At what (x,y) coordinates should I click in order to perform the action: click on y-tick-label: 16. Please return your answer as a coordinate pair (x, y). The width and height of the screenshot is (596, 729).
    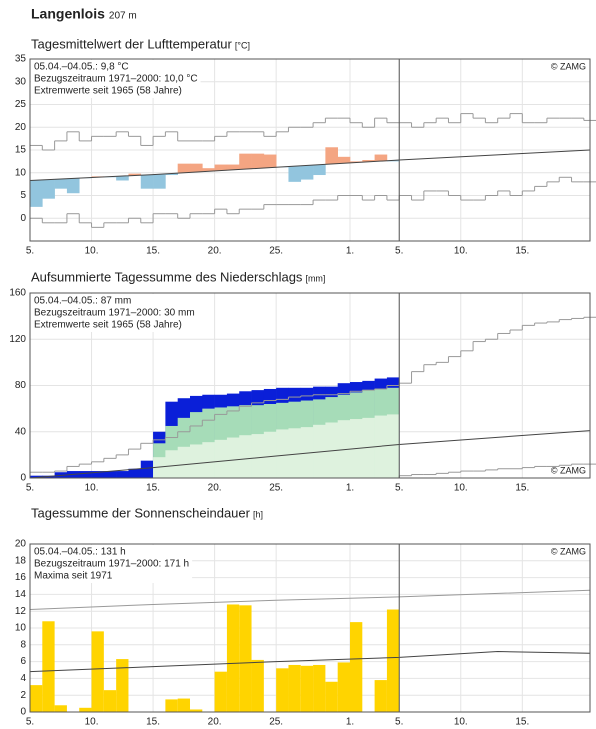
    Looking at the image, I should click on (21, 577).